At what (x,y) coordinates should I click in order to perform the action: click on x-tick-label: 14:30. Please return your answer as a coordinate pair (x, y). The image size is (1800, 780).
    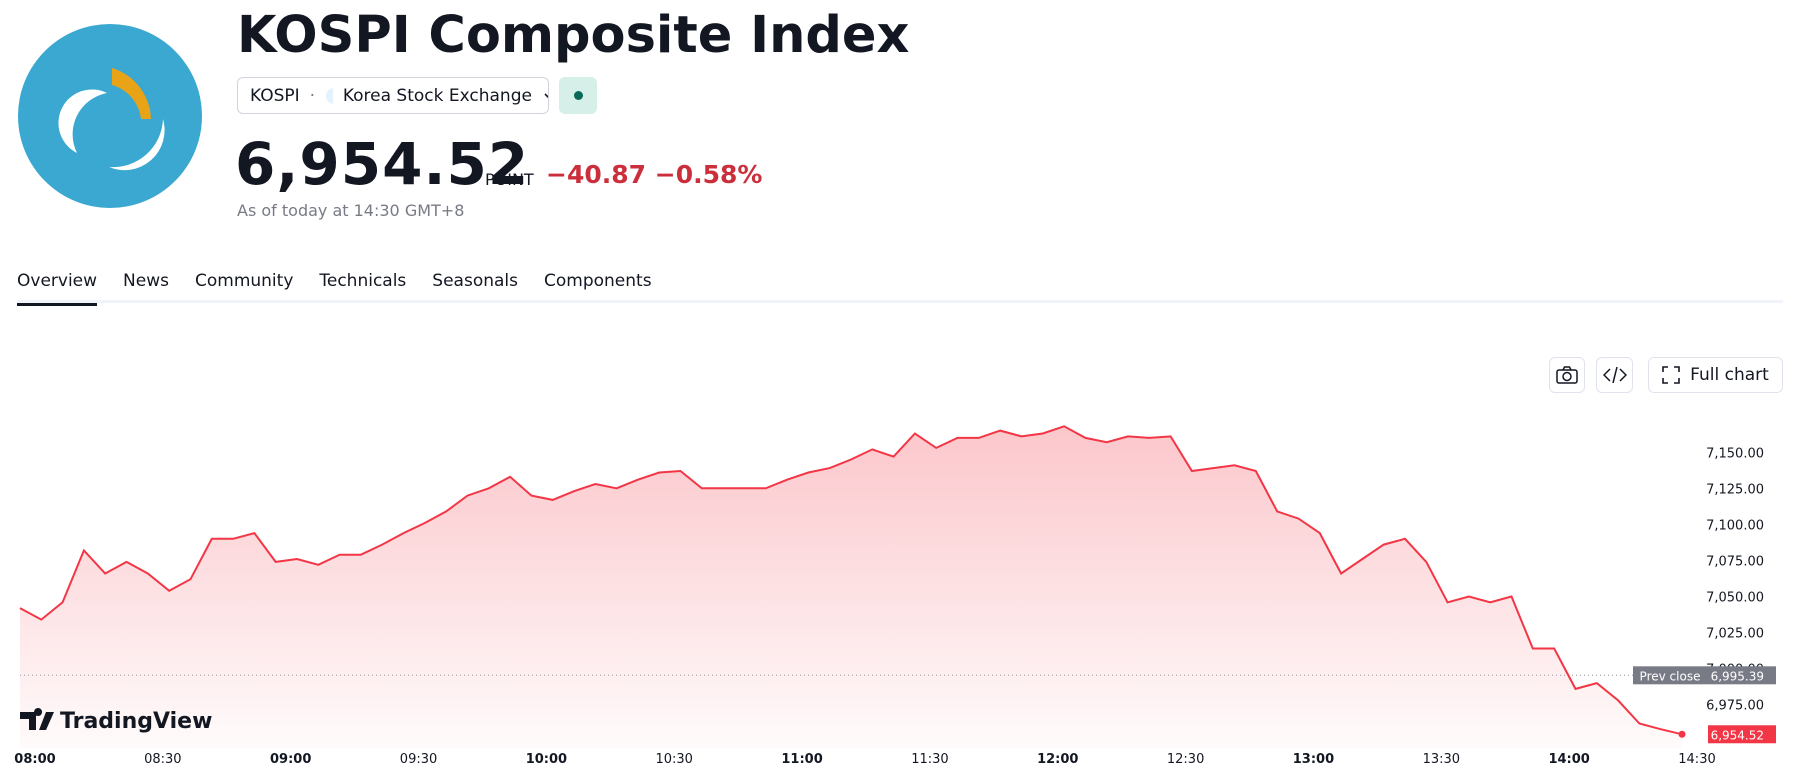
    Looking at the image, I should click on (1696, 759).